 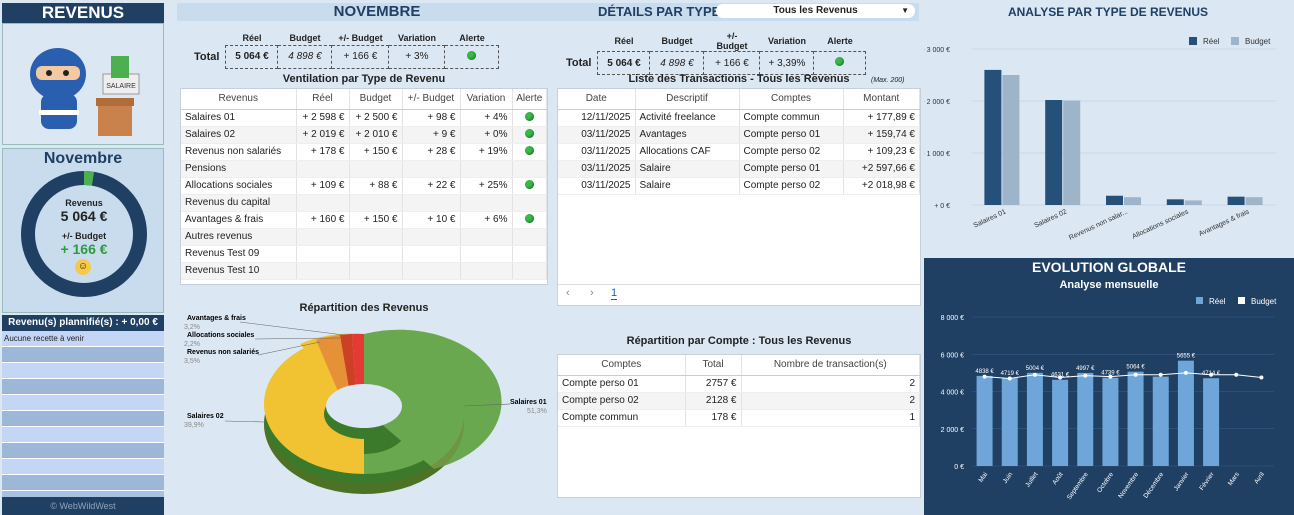 I want to click on alert-dot-icon, so click(x=529, y=133).